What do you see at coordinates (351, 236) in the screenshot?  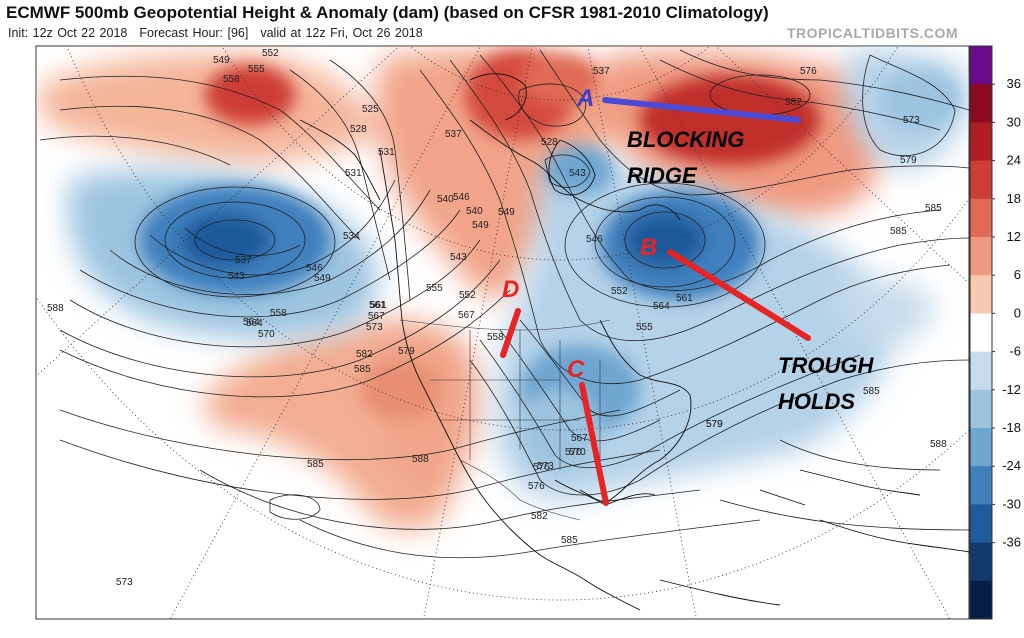 I see `contour-label: 534` at bounding box center [351, 236].